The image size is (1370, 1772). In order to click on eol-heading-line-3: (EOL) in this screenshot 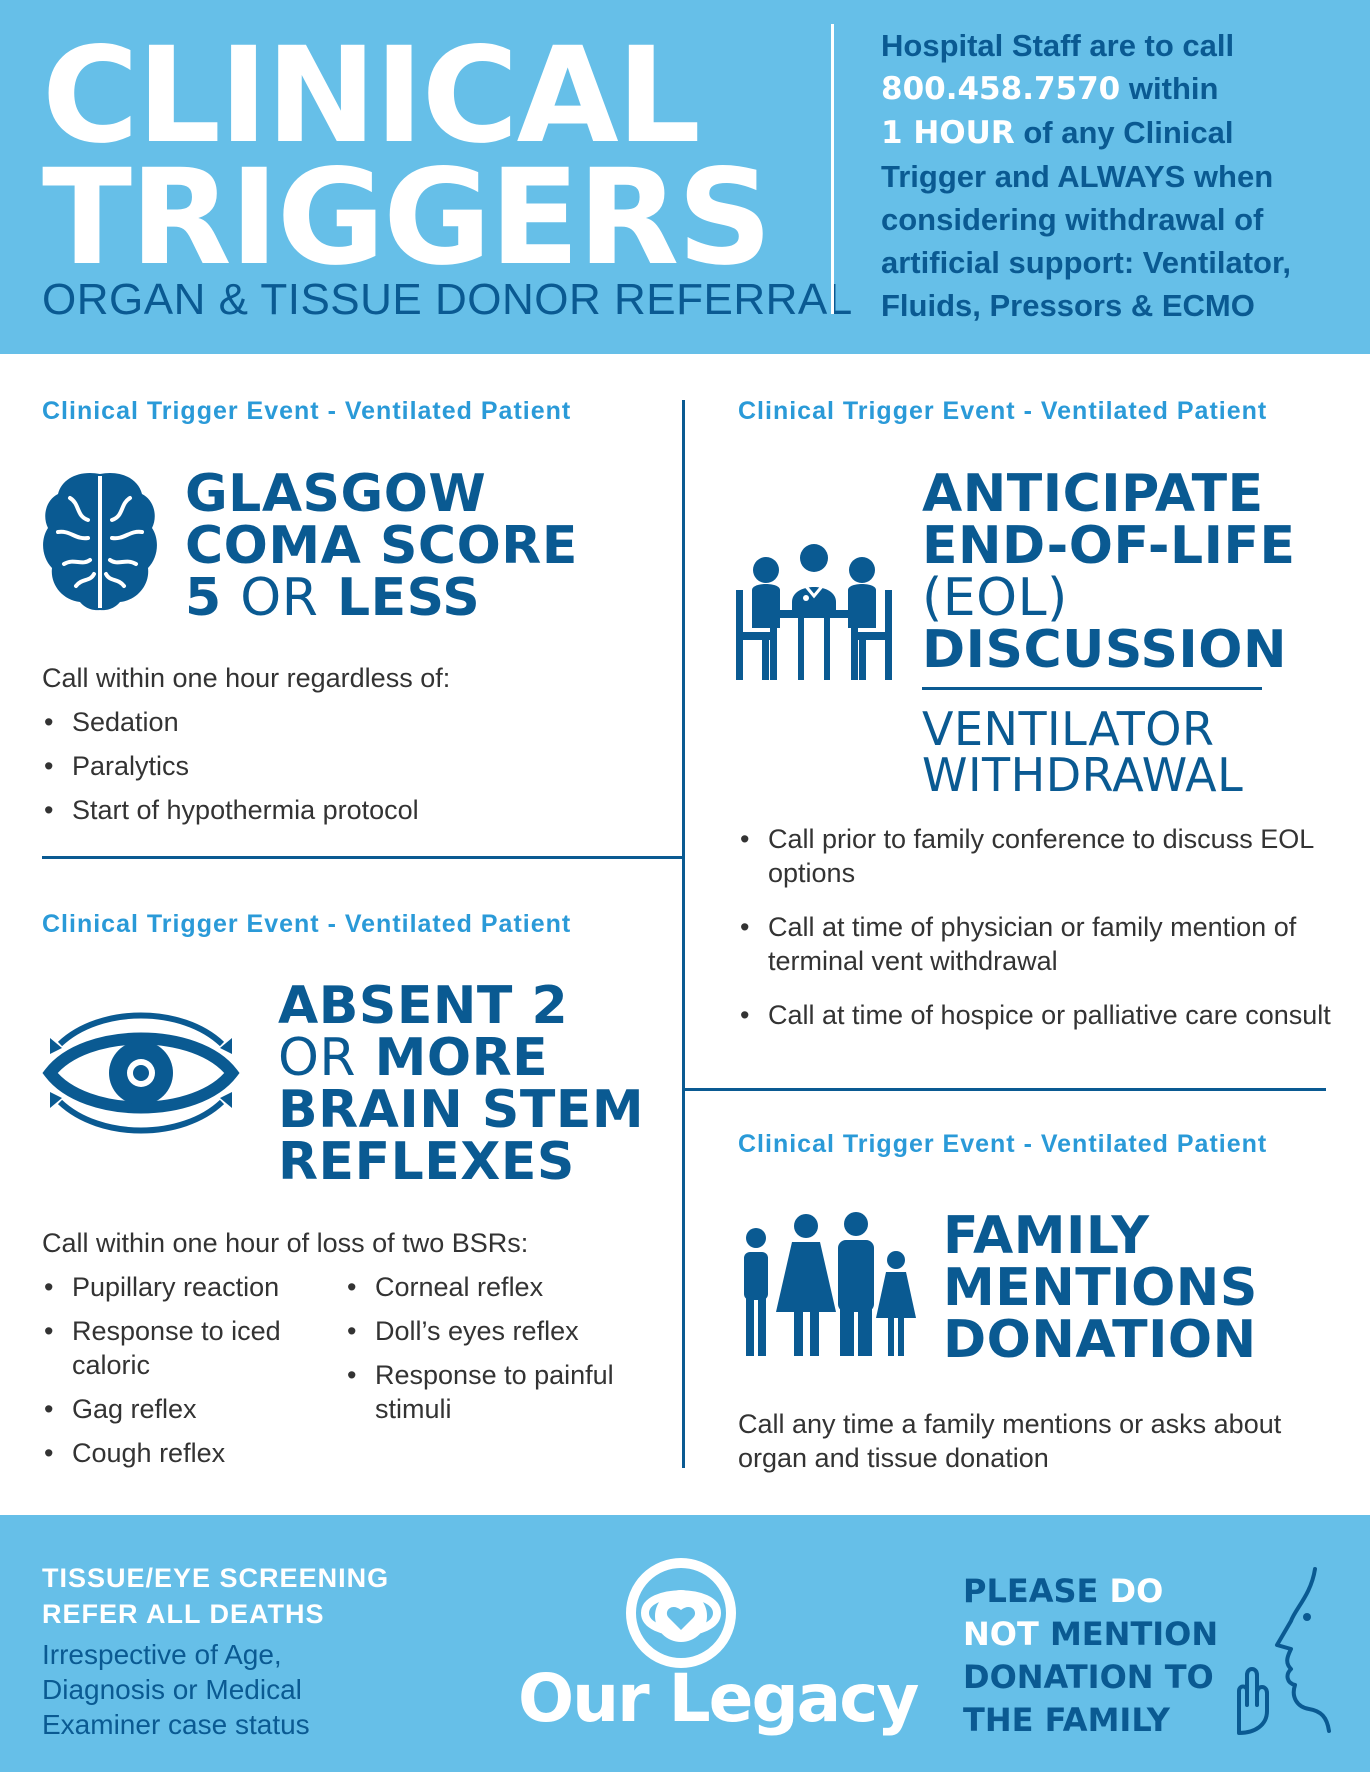, I will do `click(995, 598)`.